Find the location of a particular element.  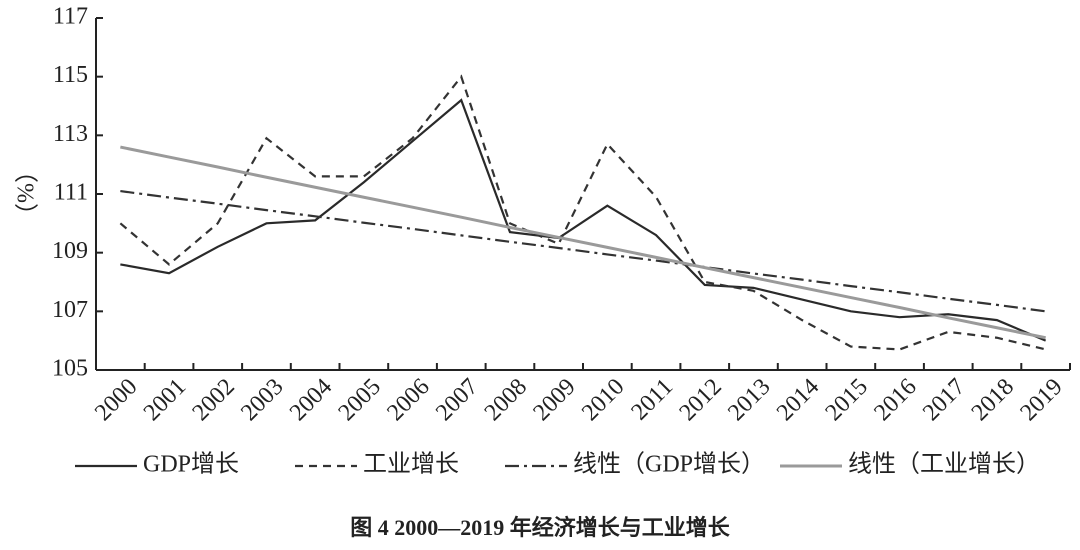

y-tick-label: 117 is located at coordinates (70, 17).